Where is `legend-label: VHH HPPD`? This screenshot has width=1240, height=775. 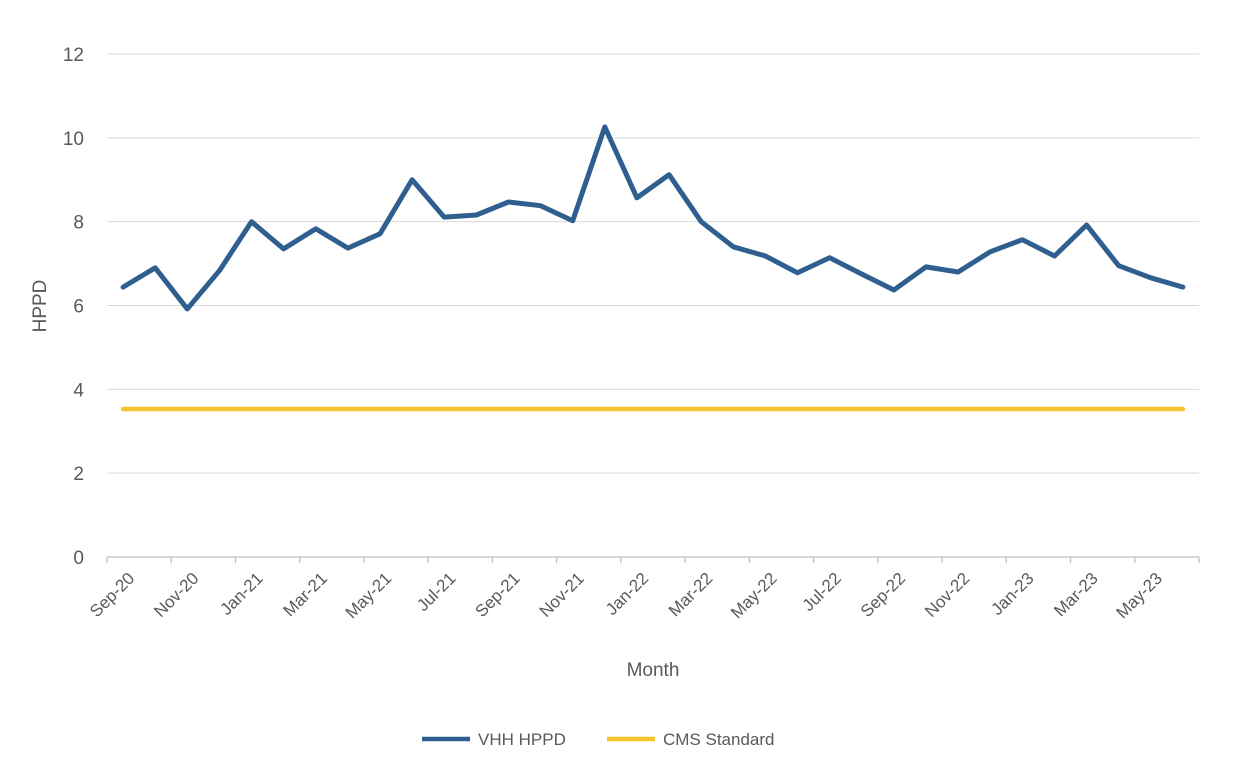
legend-label: VHH HPPD is located at coordinates (522, 739).